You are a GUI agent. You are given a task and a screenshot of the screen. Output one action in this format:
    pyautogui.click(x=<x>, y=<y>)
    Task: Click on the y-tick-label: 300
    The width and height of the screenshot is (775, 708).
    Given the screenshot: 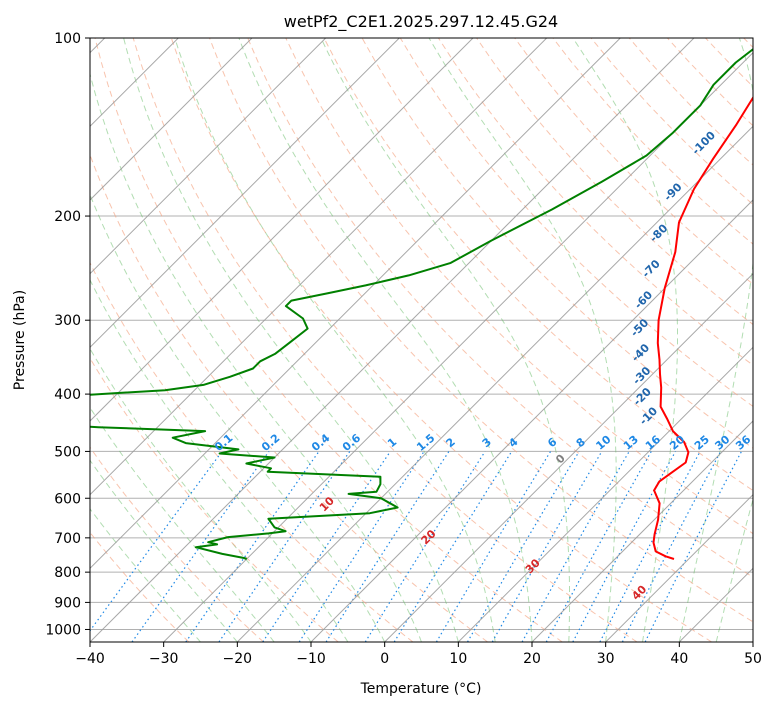 What is the action you would take?
    pyautogui.click(x=67, y=321)
    